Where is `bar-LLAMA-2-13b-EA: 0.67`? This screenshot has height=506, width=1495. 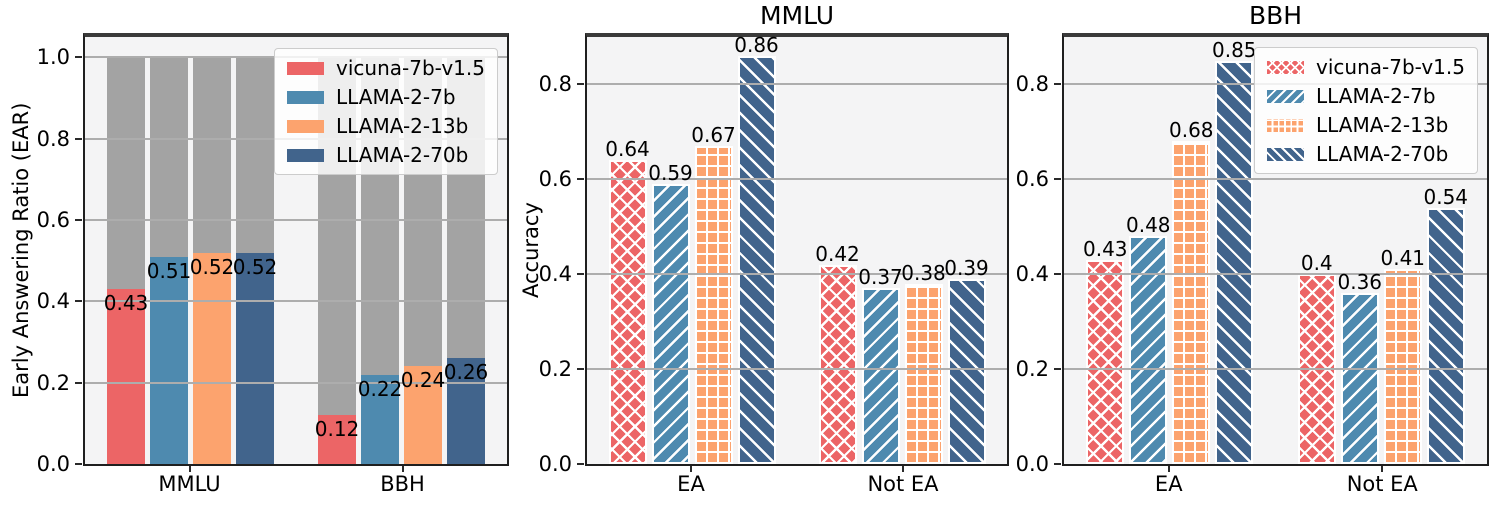
bar-LLAMA-2-13b-EA: 0.67 is located at coordinates (713, 294).